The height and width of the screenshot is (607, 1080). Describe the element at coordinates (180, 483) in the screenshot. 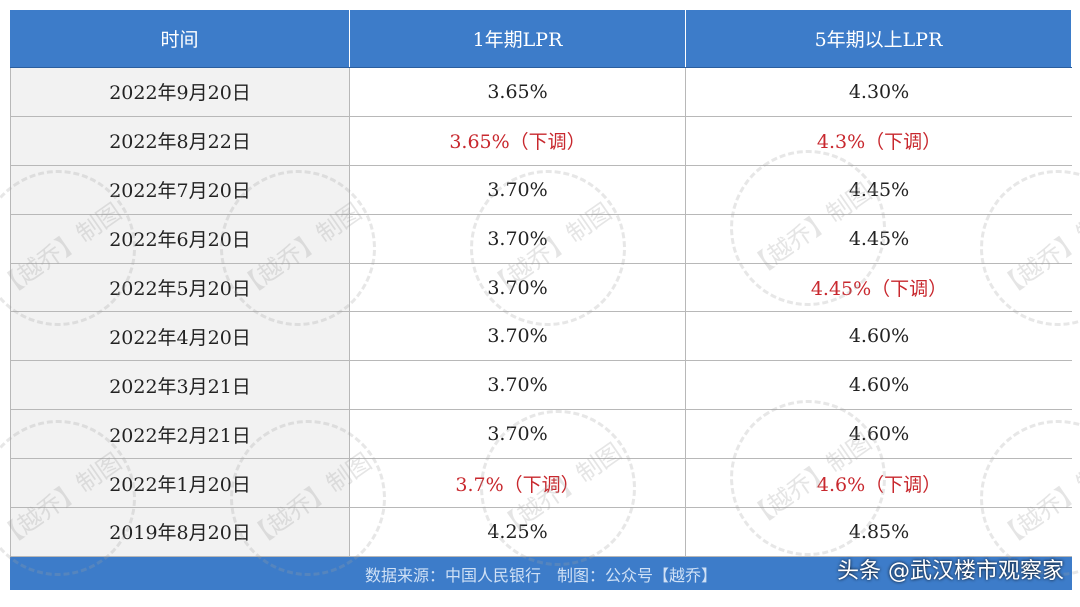

I see `table-cell: 2022年1月20日` at that location.